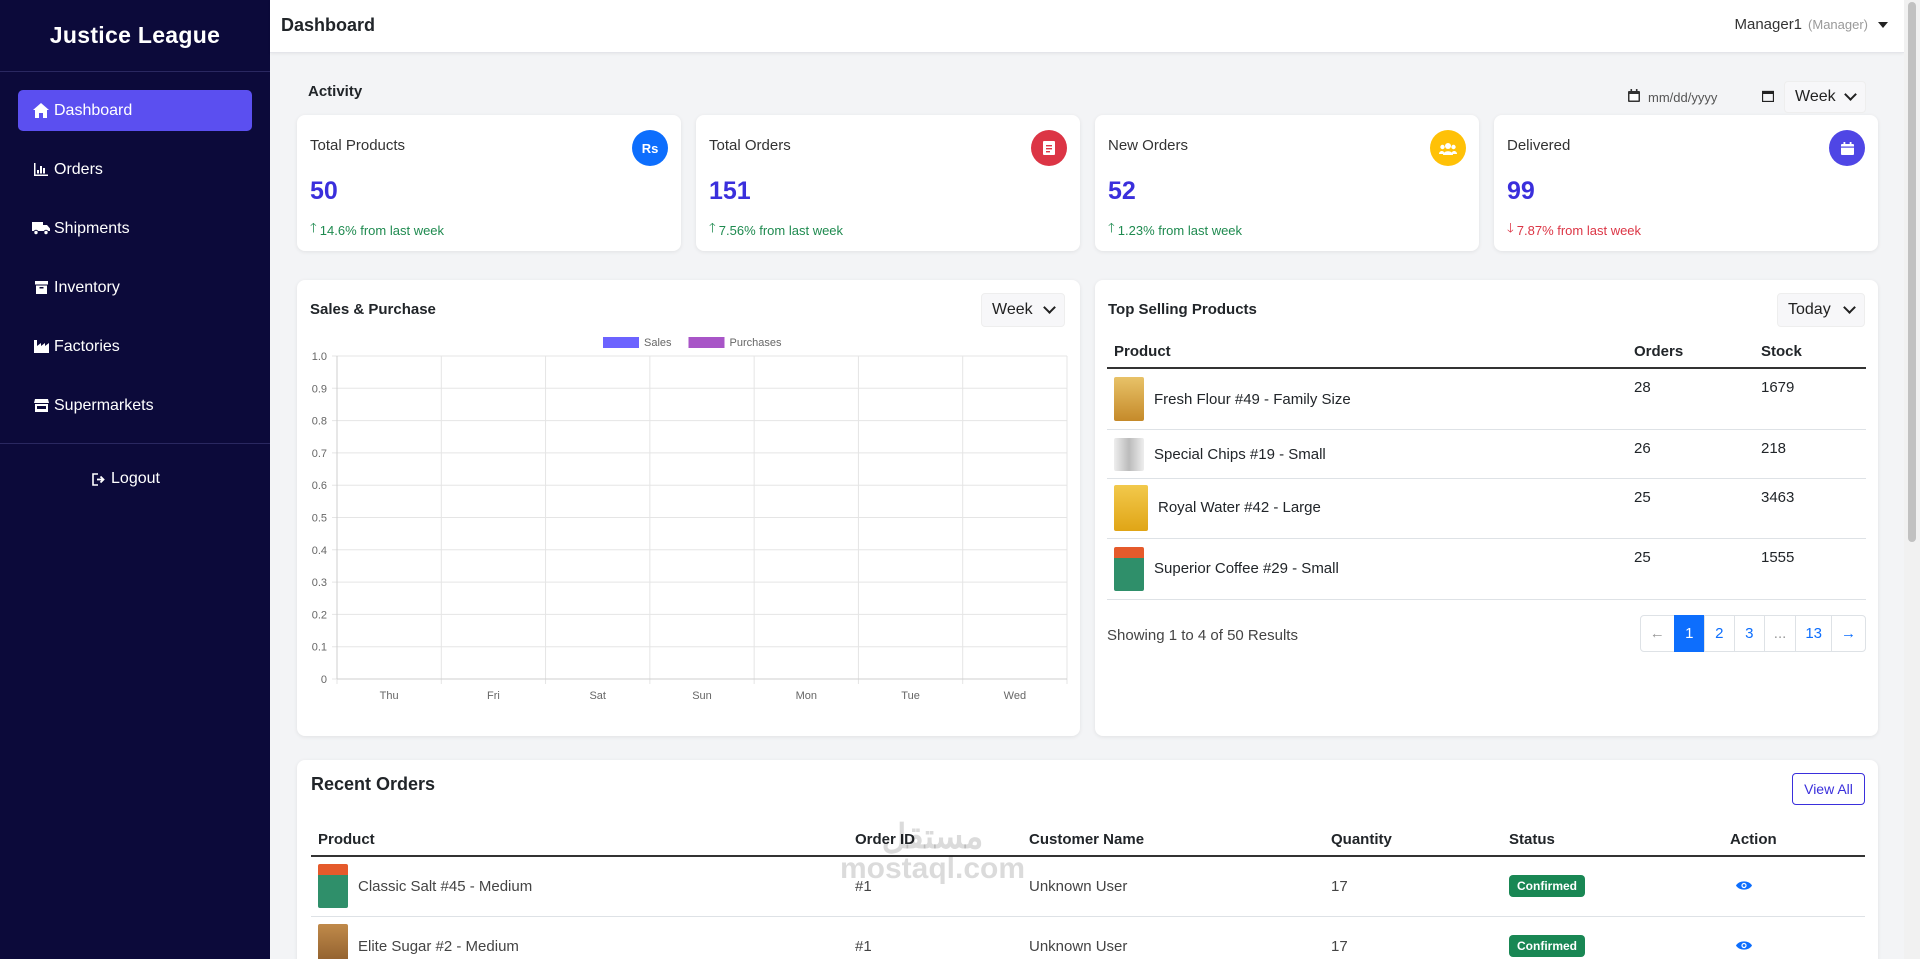 Image resolution: width=1920 pixels, height=959 pixels. What do you see at coordinates (1087, 26) in the screenshot?
I see `topbar: Dashboard Manager1 (Manager)` at bounding box center [1087, 26].